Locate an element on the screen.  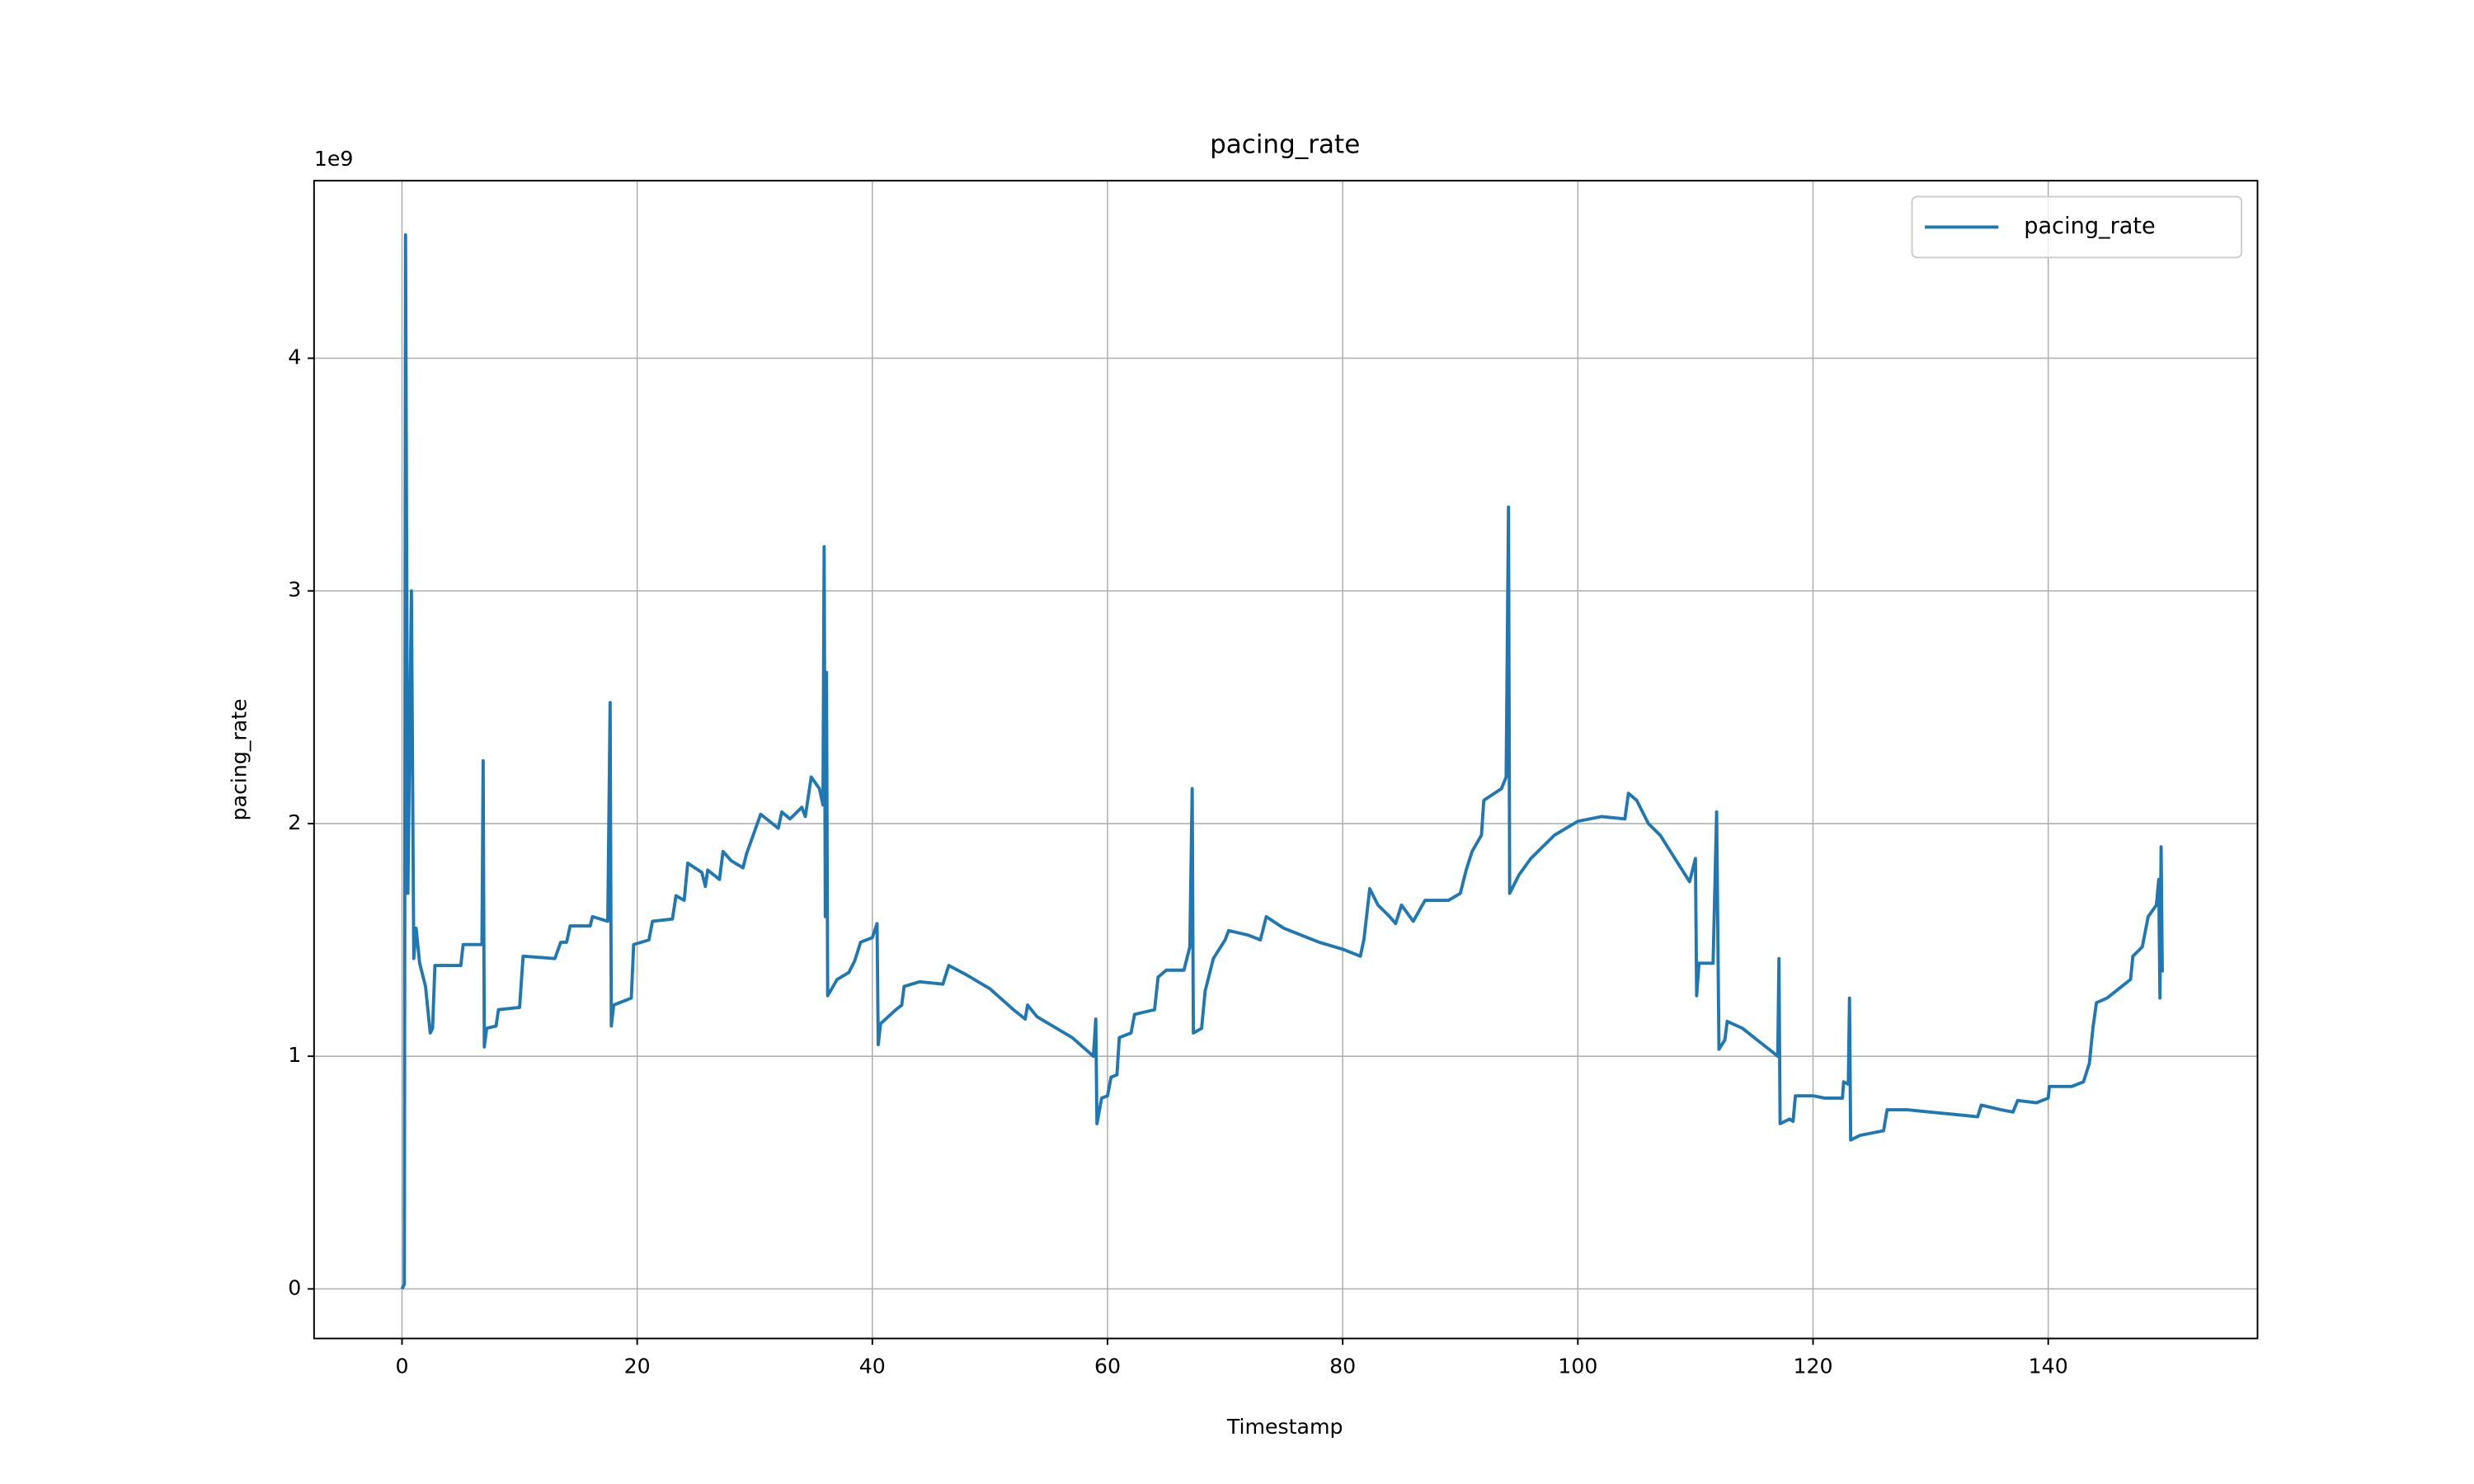
x-tick-label: 100 is located at coordinates (1577, 1366).